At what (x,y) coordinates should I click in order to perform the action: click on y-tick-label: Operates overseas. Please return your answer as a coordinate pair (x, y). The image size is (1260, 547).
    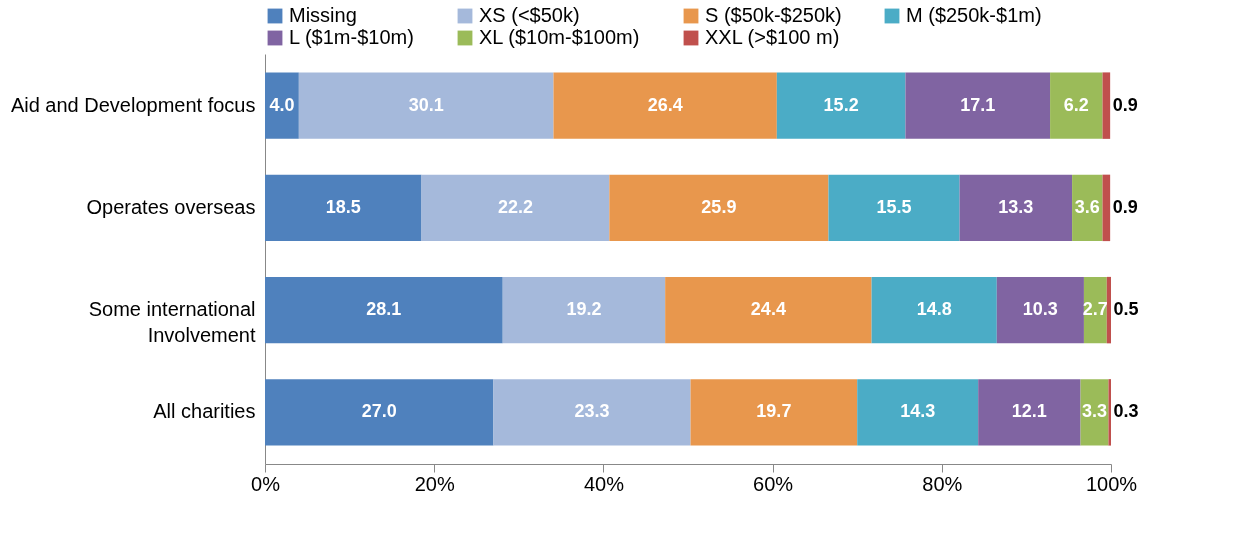
    Looking at the image, I should click on (171, 206).